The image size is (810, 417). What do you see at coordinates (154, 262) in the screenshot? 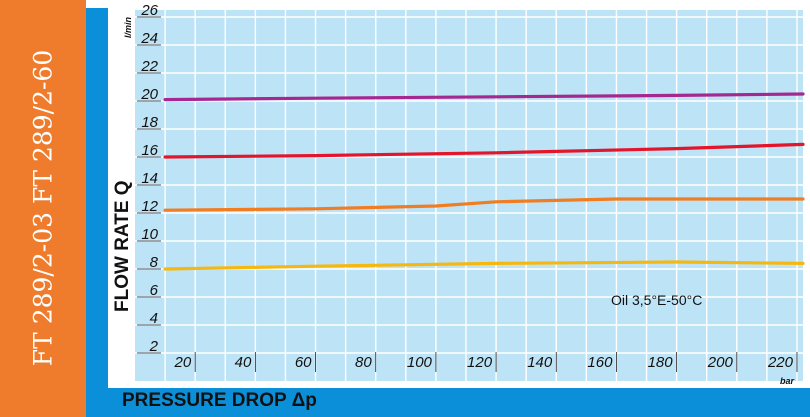
I see `y-tick-label: 8` at bounding box center [154, 262].